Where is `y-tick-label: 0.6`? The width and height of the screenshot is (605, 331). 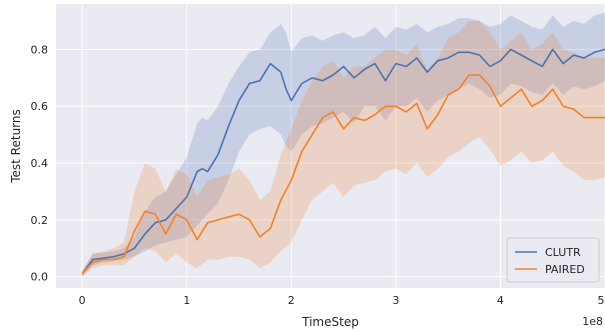 y-tick-label: 0.6 is located at coordinates (40, 106).